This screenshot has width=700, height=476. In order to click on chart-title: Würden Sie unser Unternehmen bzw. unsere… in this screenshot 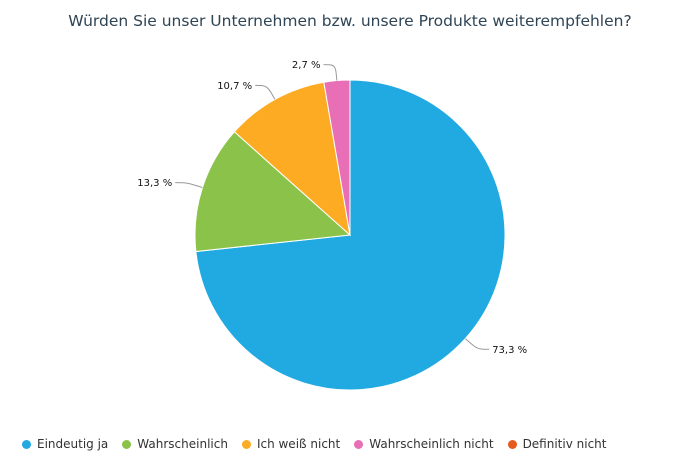, I will do `click(350, 21)`.